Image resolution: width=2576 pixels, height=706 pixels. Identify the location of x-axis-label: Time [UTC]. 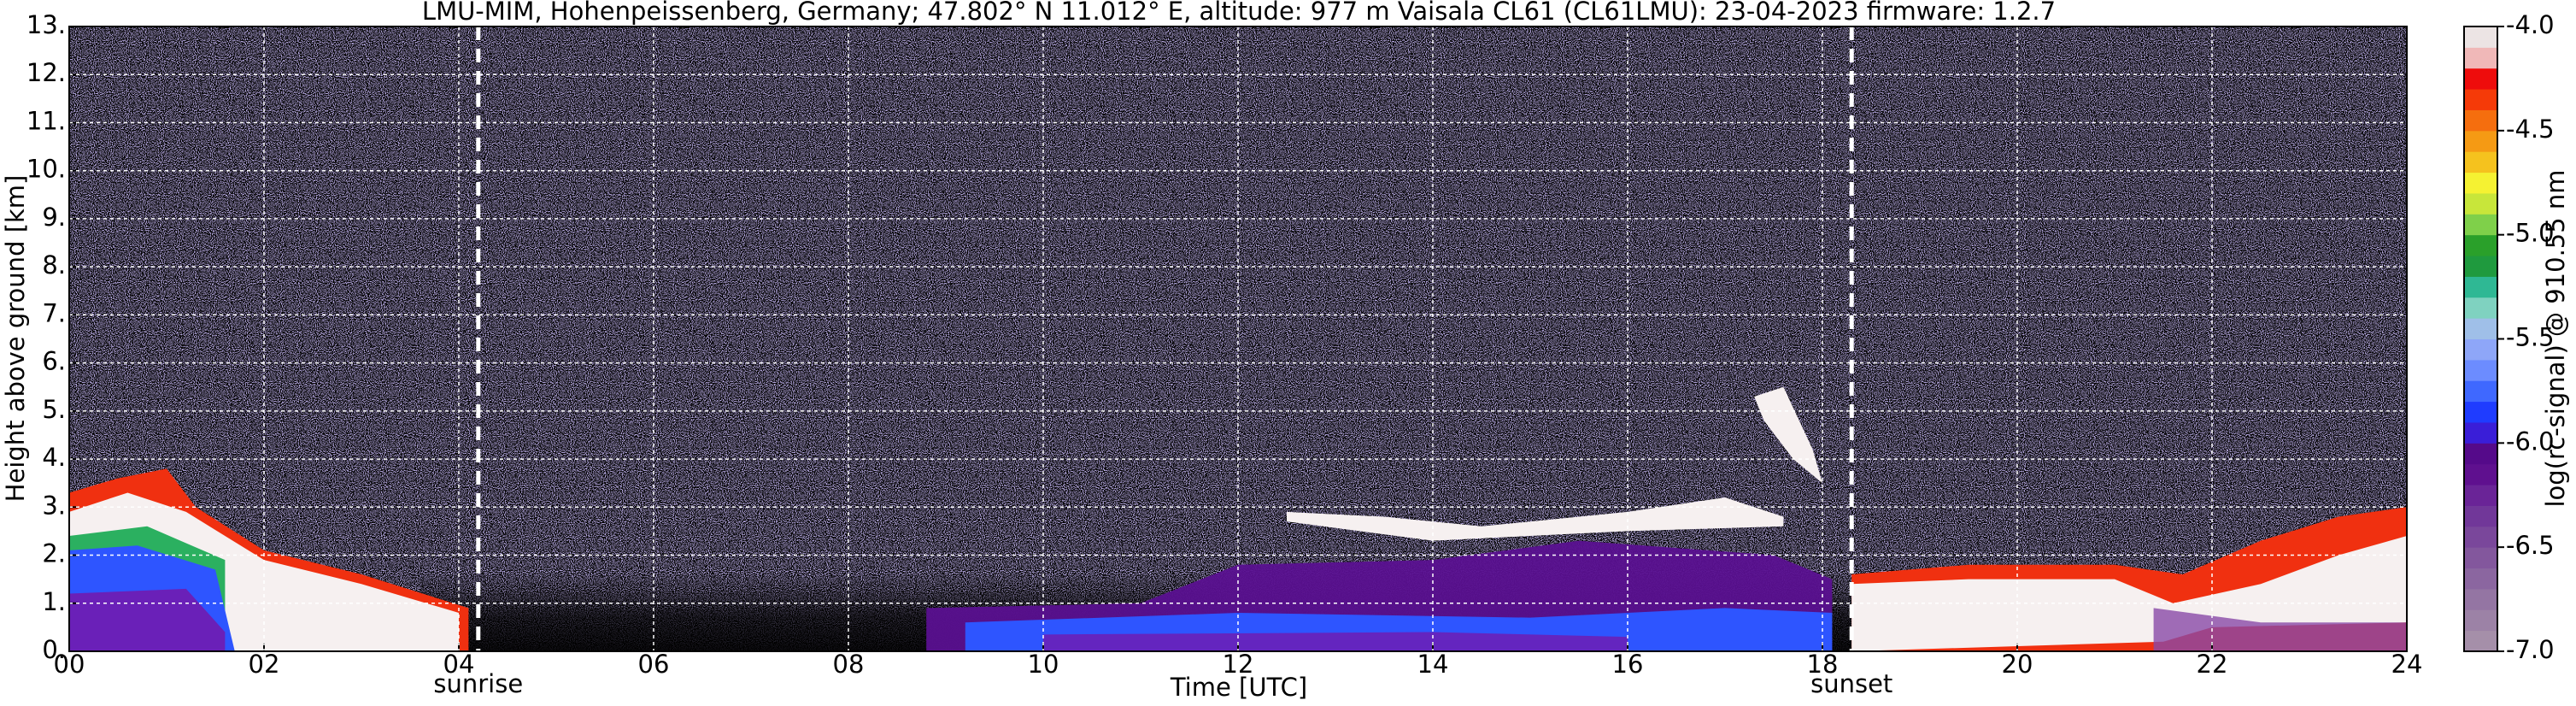
(1238, 687).